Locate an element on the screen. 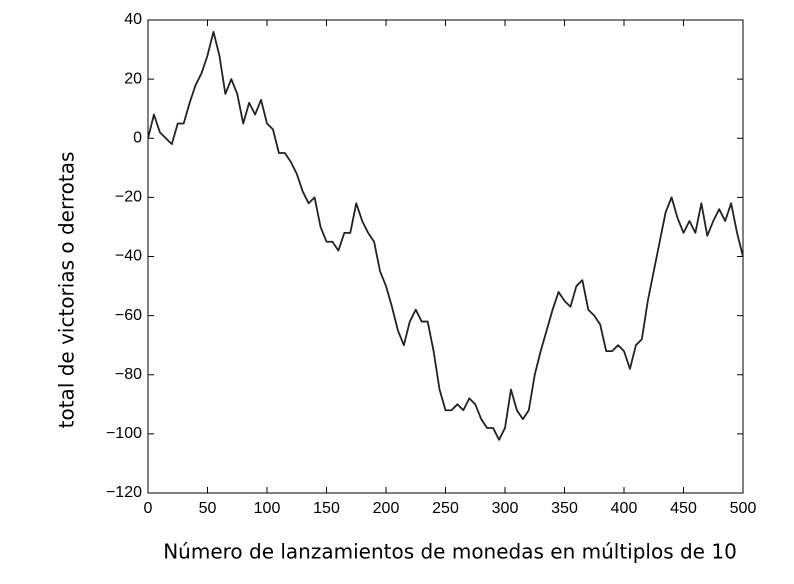 The image size is (794, 584). x-tick-label: 250 is located at coordinates (445, 508).